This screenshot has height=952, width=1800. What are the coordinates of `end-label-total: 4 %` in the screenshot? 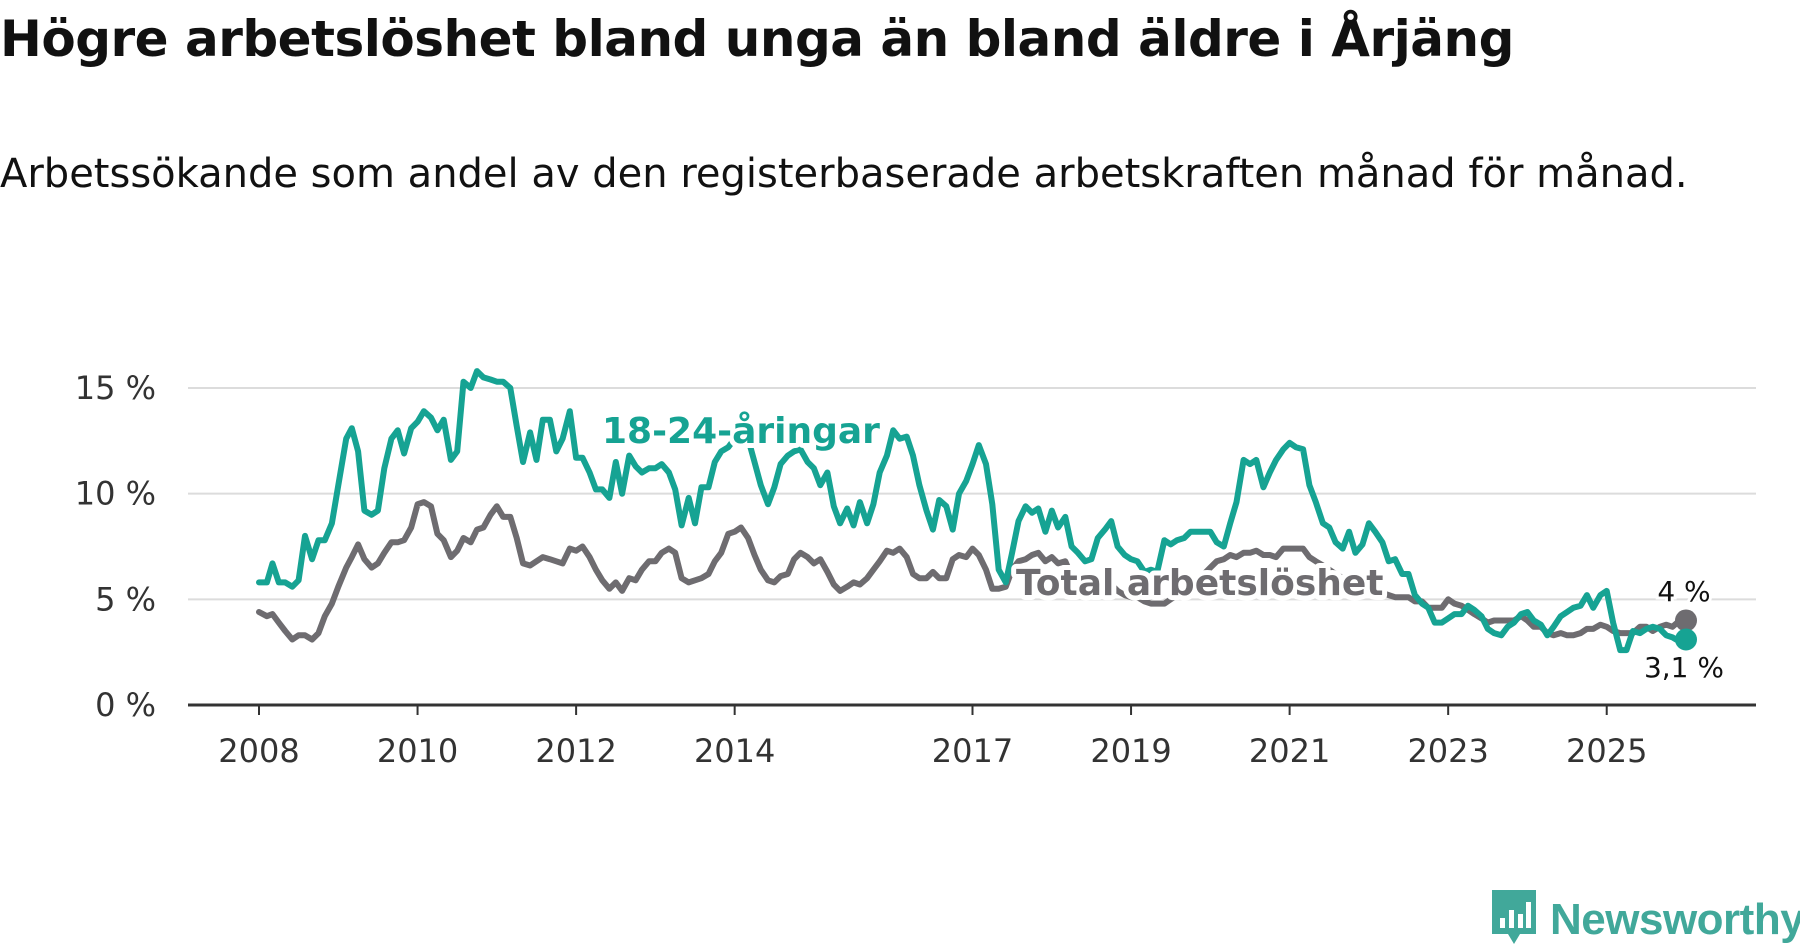 It's located at (1683, 591).